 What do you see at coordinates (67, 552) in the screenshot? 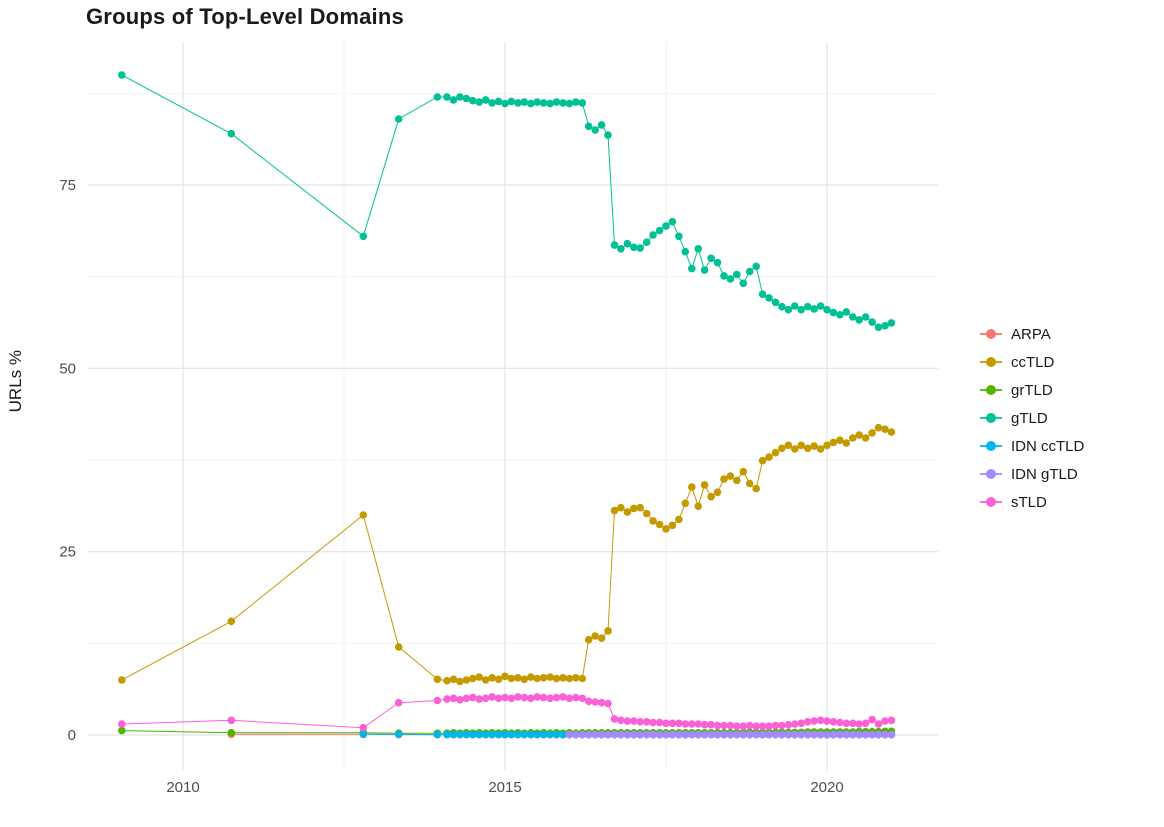
I see `y-tick-label: 25` at bounding box center [67, 552].